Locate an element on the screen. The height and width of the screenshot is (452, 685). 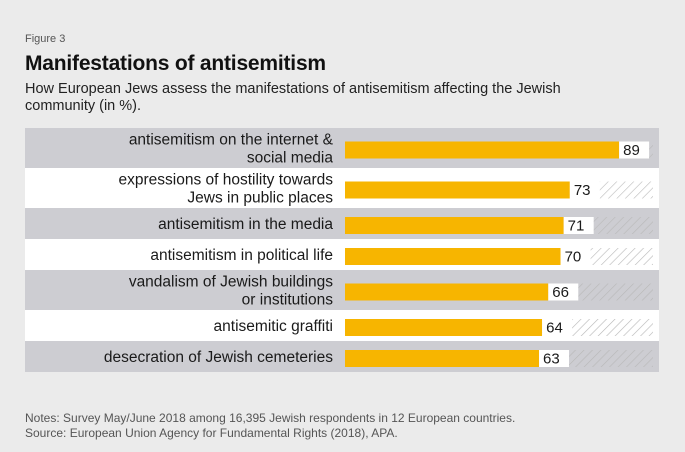
bar-value-label: 73 is located at coordinates (582, 190).